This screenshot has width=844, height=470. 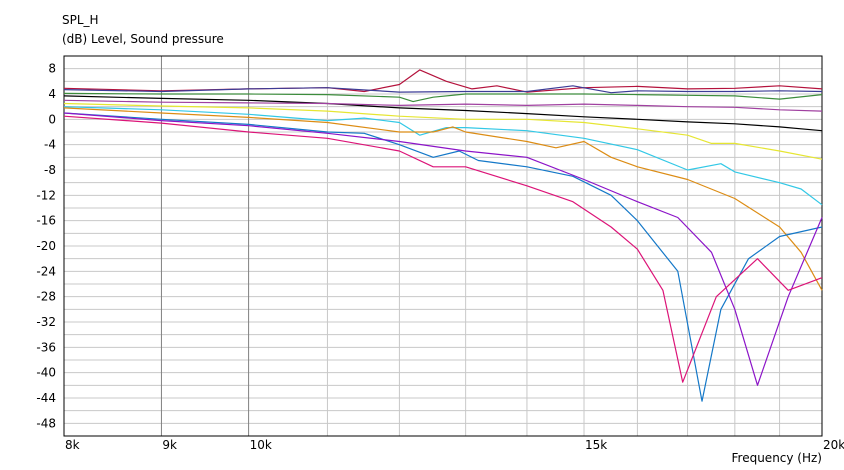 I want to click on y-tick-label: -16, so click(x=46, y=221).